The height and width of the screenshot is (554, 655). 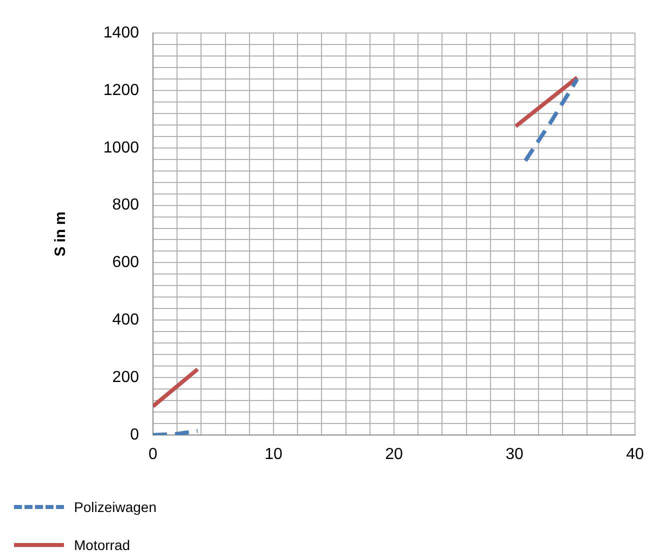 What do you see at coordinates (273, 455) in the screenshot?
I see `x-tick-label: 10` at bounding box center [273, 455].